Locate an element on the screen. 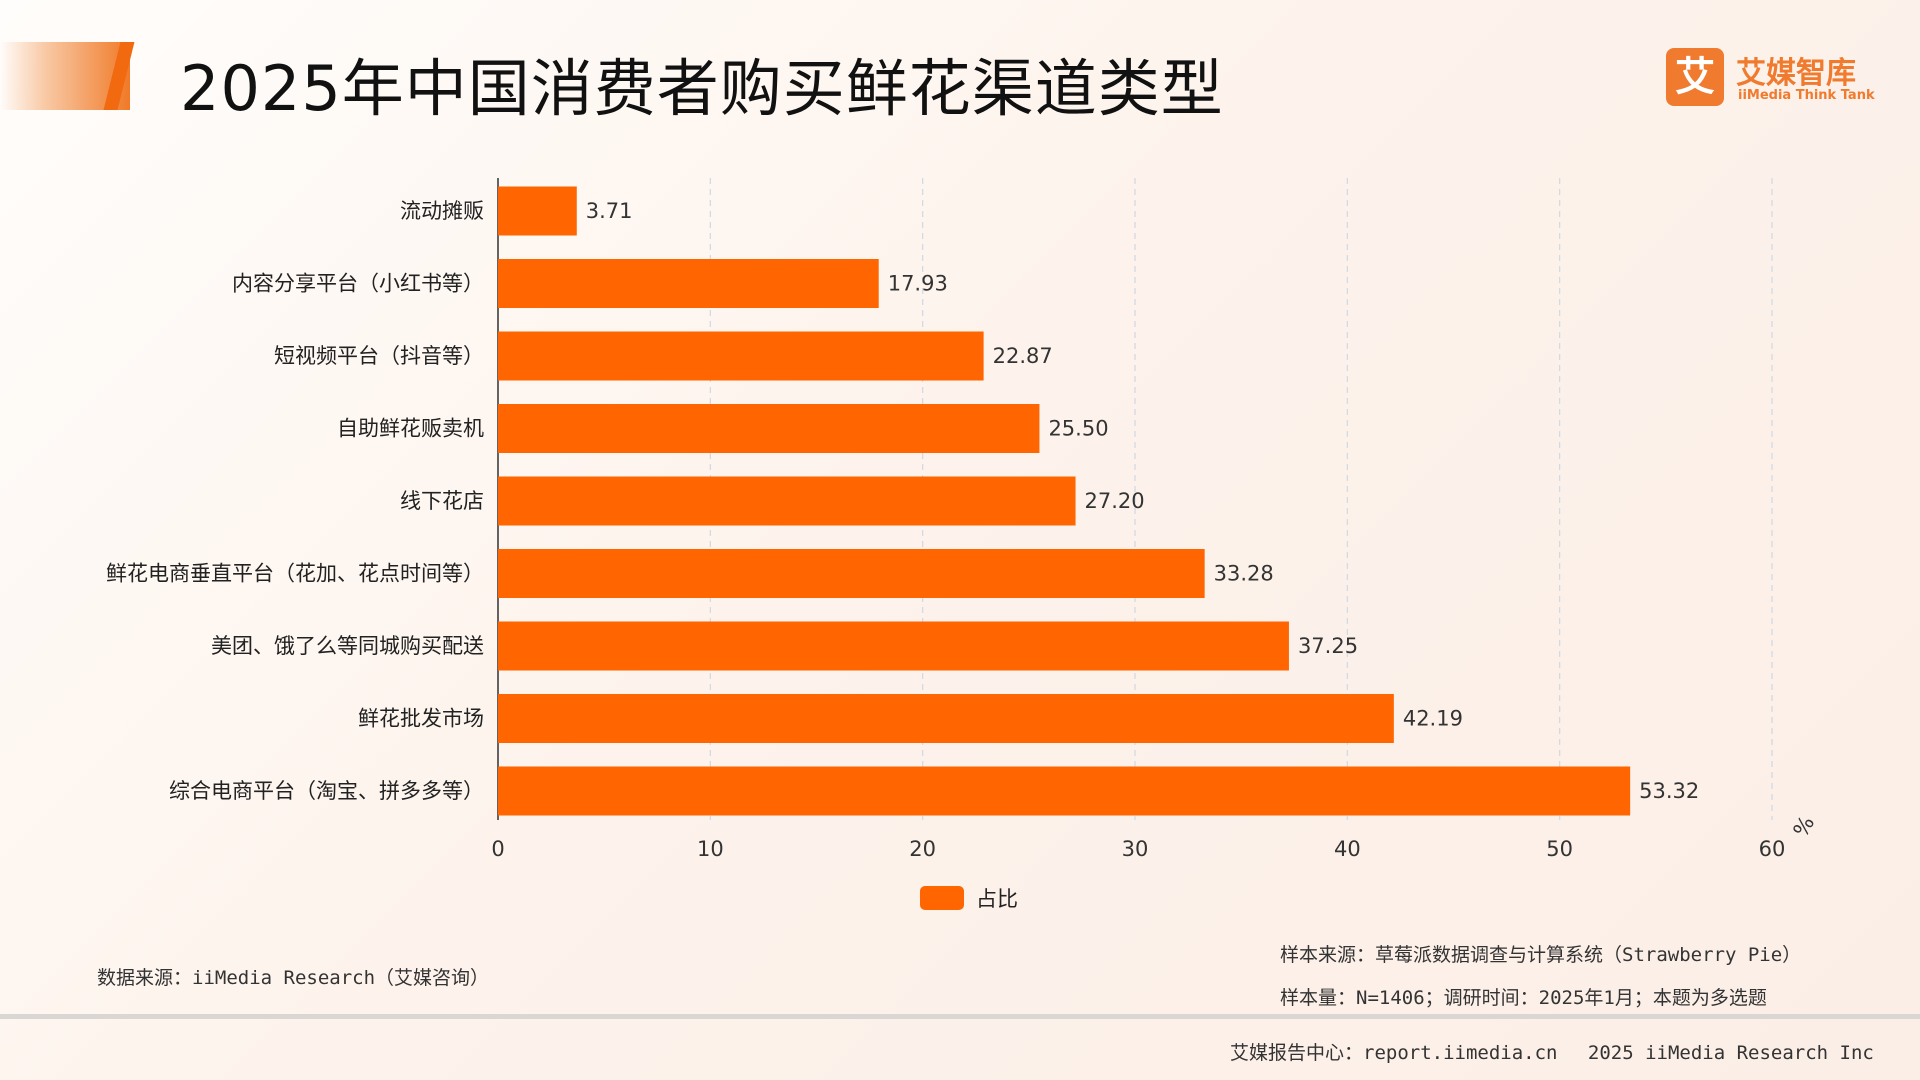  data-label: 42.19 is located at coordinates (1433, 719).